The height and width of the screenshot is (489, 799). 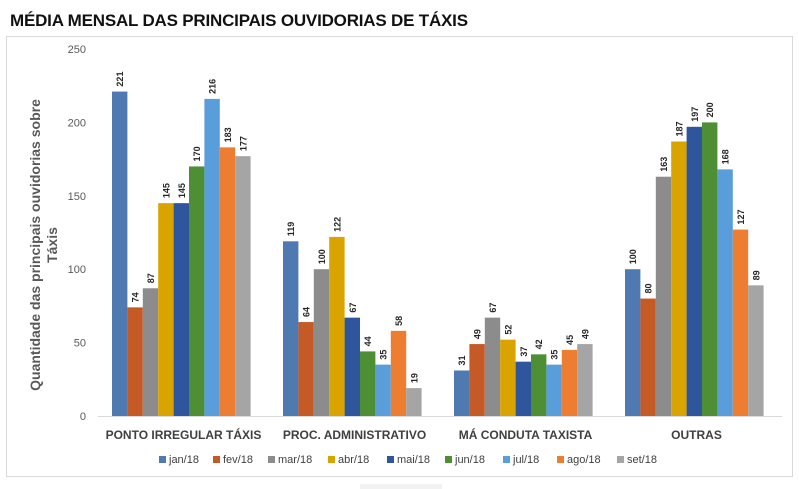 I want to click on bar-value-label: 45, so click(x=570, y=340).